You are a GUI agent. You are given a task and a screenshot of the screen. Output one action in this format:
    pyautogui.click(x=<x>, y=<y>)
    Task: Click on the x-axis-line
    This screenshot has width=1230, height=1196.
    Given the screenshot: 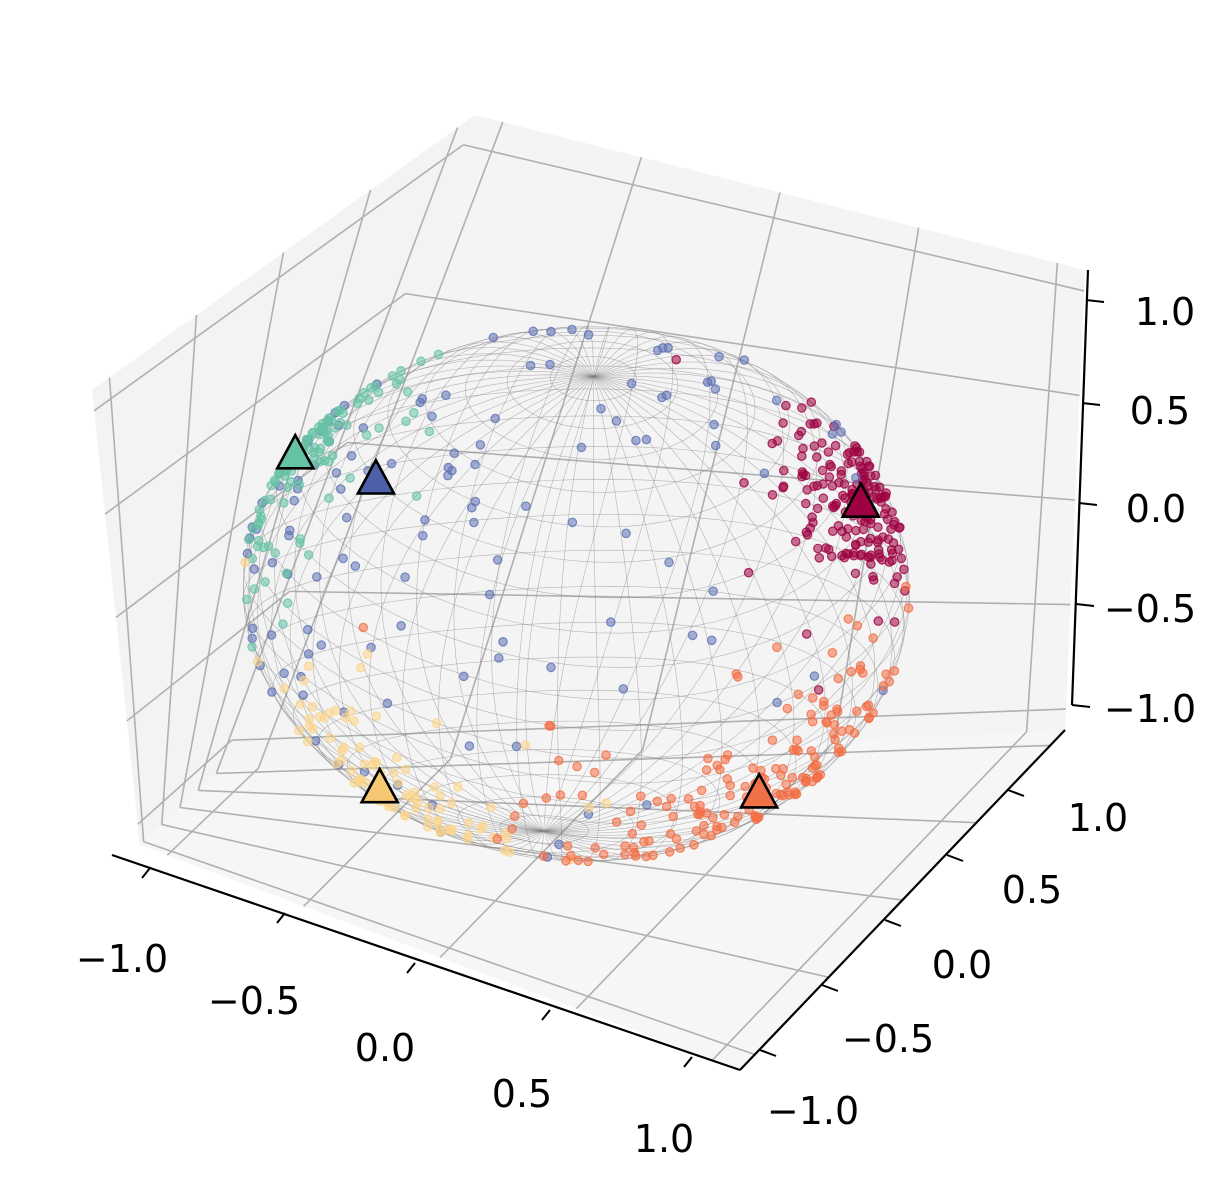 What is the action you would take?
    pyautogui.click(x=426, y=962)
    